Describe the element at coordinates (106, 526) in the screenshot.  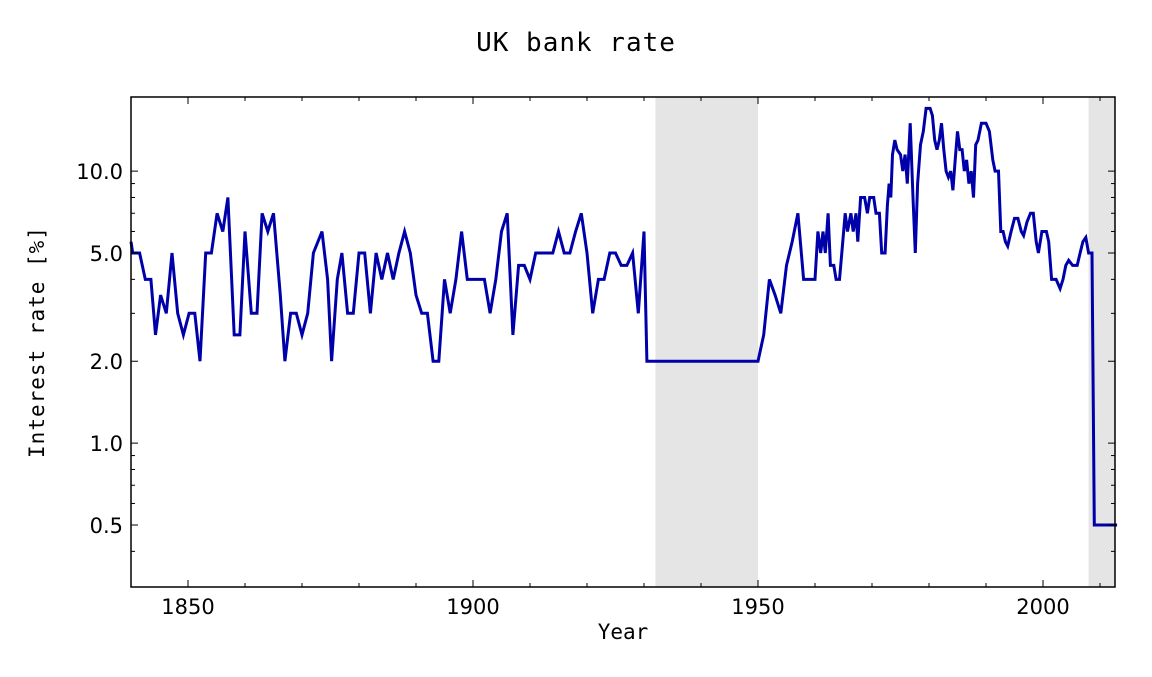
I see `y-tick-label: 0.5` at that location.